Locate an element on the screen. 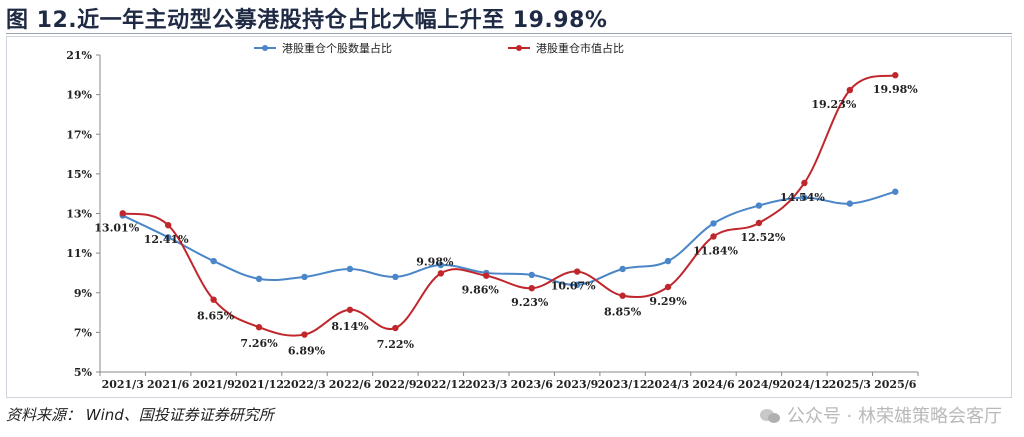  data-label: 7.26% is located at coordinates (259, 343).